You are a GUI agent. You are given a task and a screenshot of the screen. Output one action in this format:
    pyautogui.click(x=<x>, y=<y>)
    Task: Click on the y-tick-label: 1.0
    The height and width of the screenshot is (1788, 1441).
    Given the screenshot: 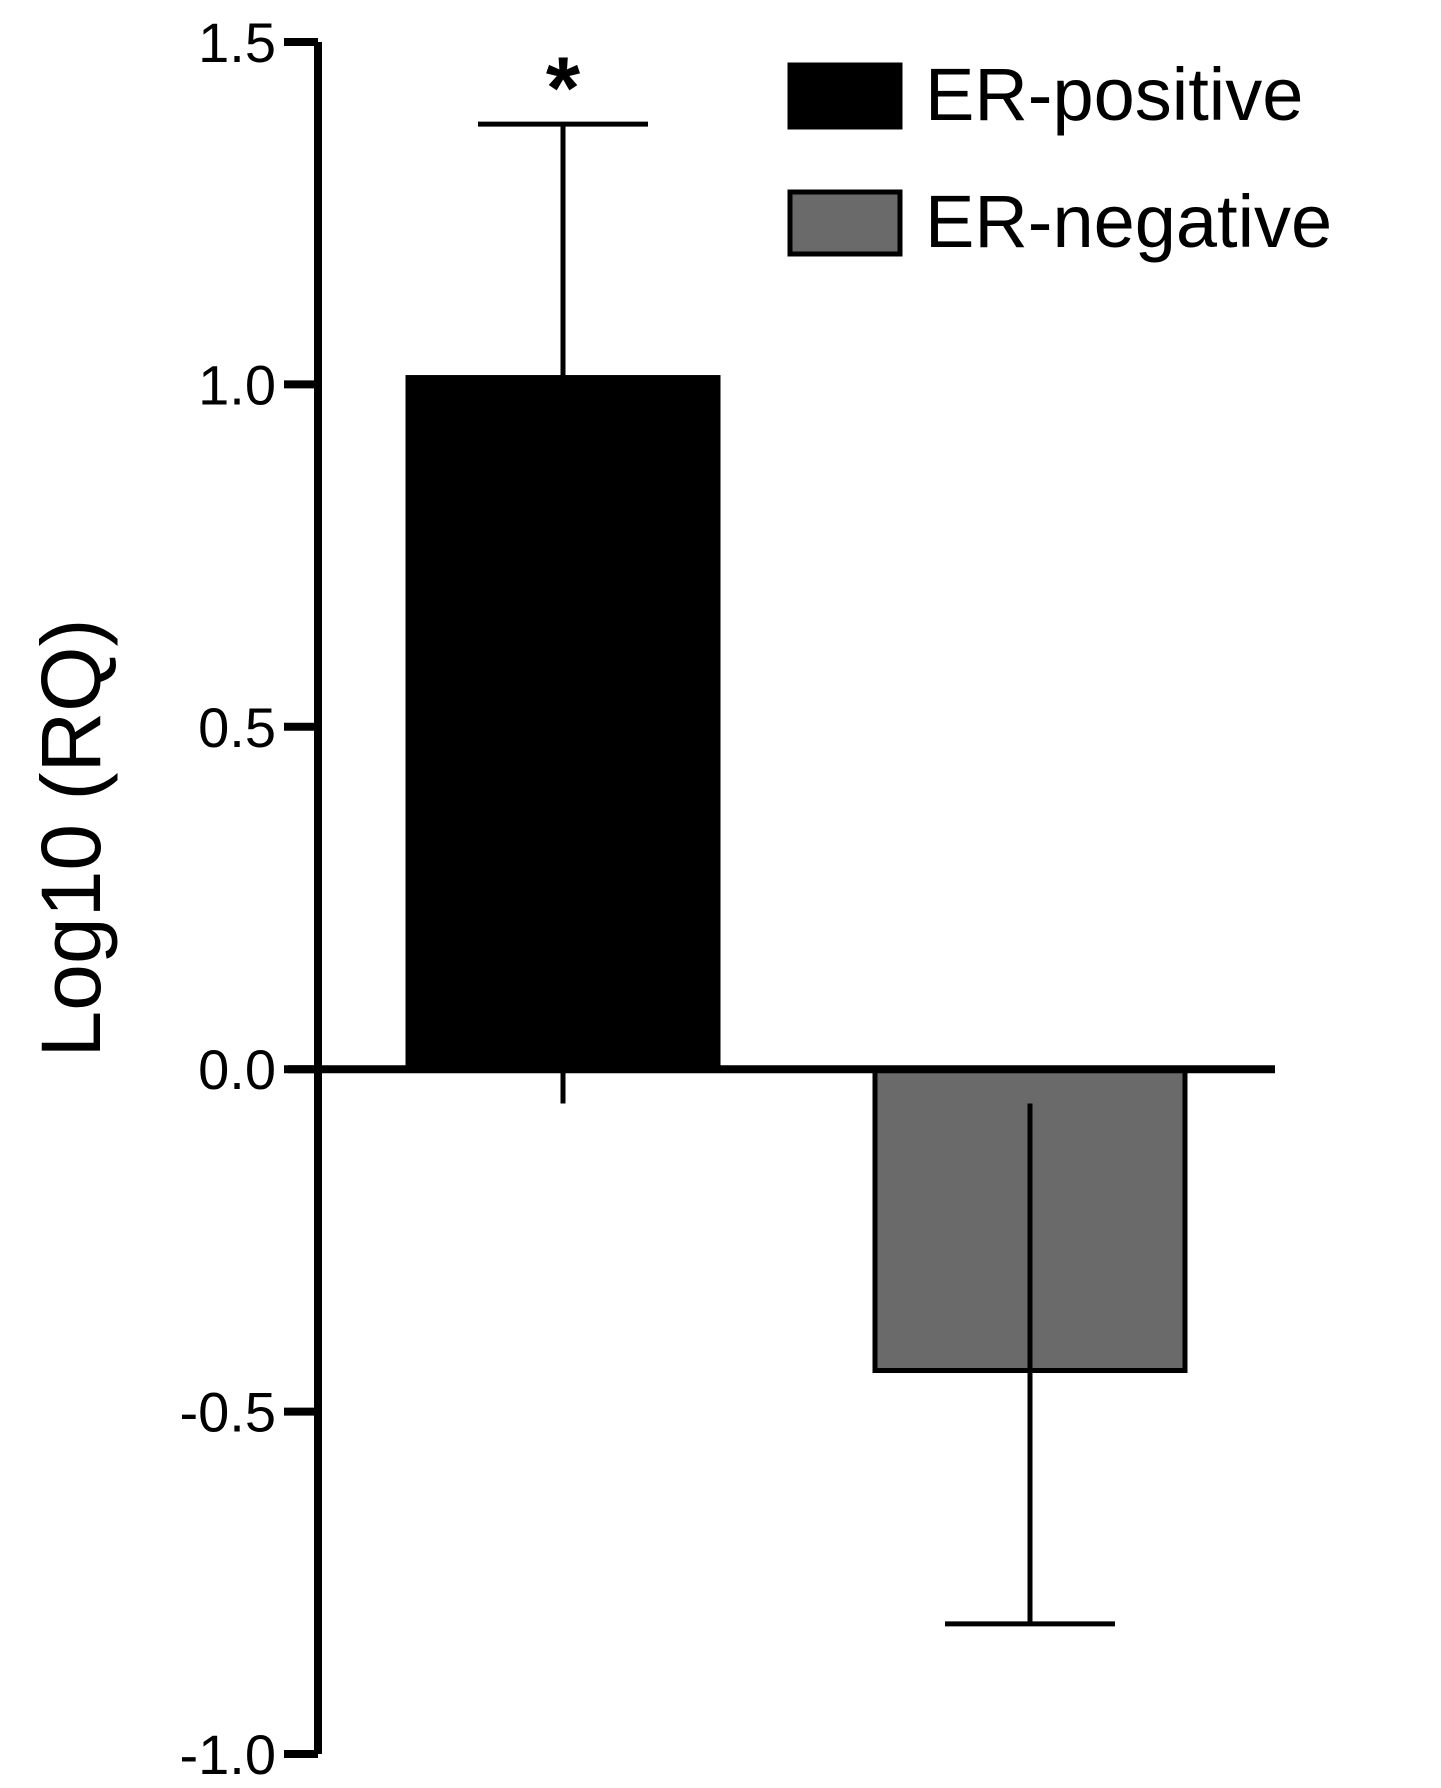 What is the action you would take?
    pyautogui.click(x=237, y=384)
    